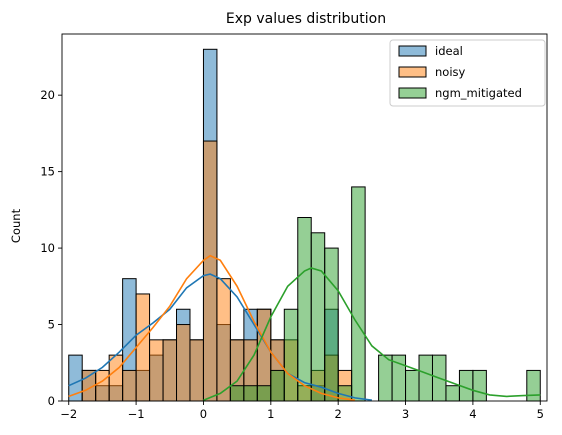 The width and height of the screenshot is (562, 435). I want to click on chart-title: Exp values distribution, so click(306, 19).